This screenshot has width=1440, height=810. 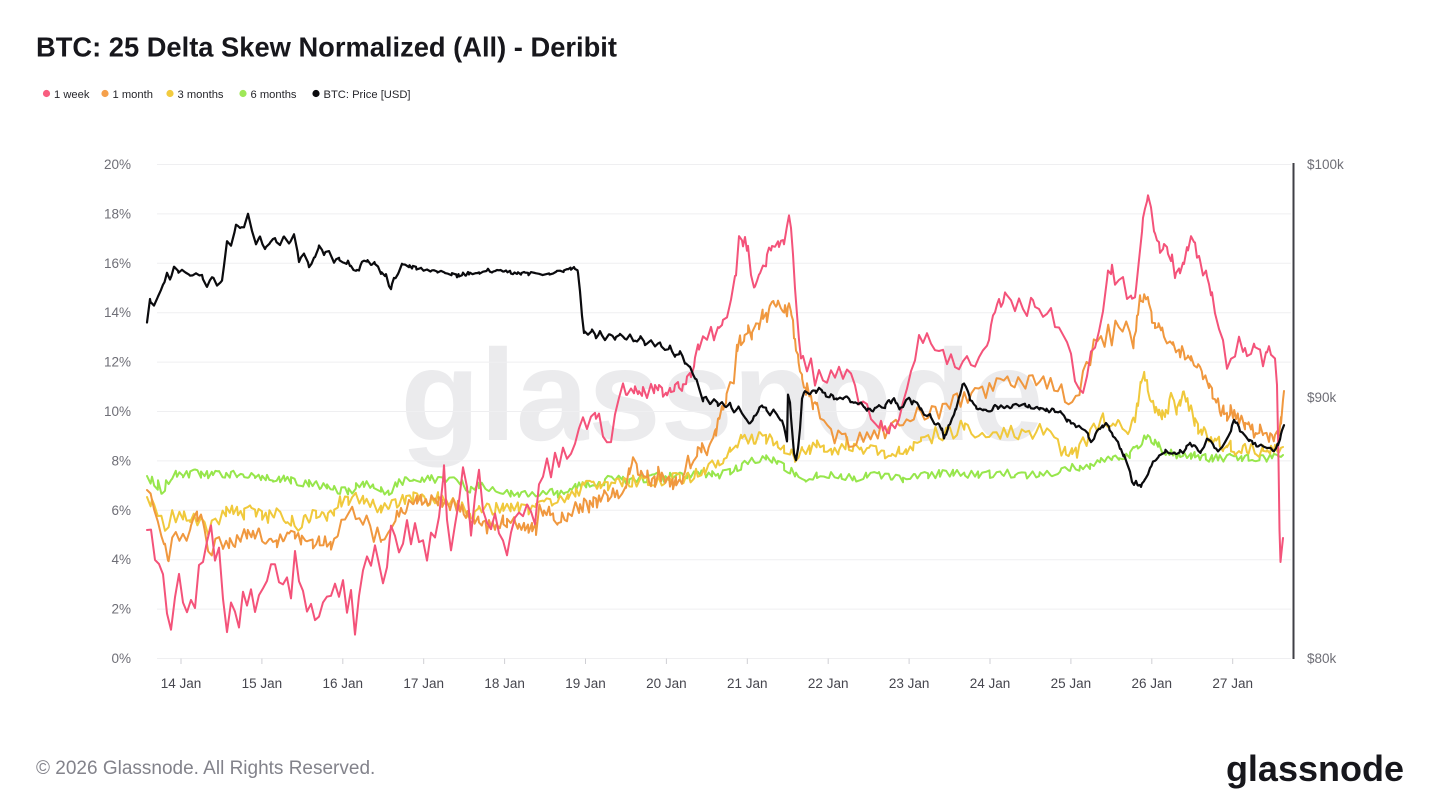 What do you see at coordinates (133, 95) in the screenshot?
I see `svg-text: 1 month` at bounding box center [133, 95].